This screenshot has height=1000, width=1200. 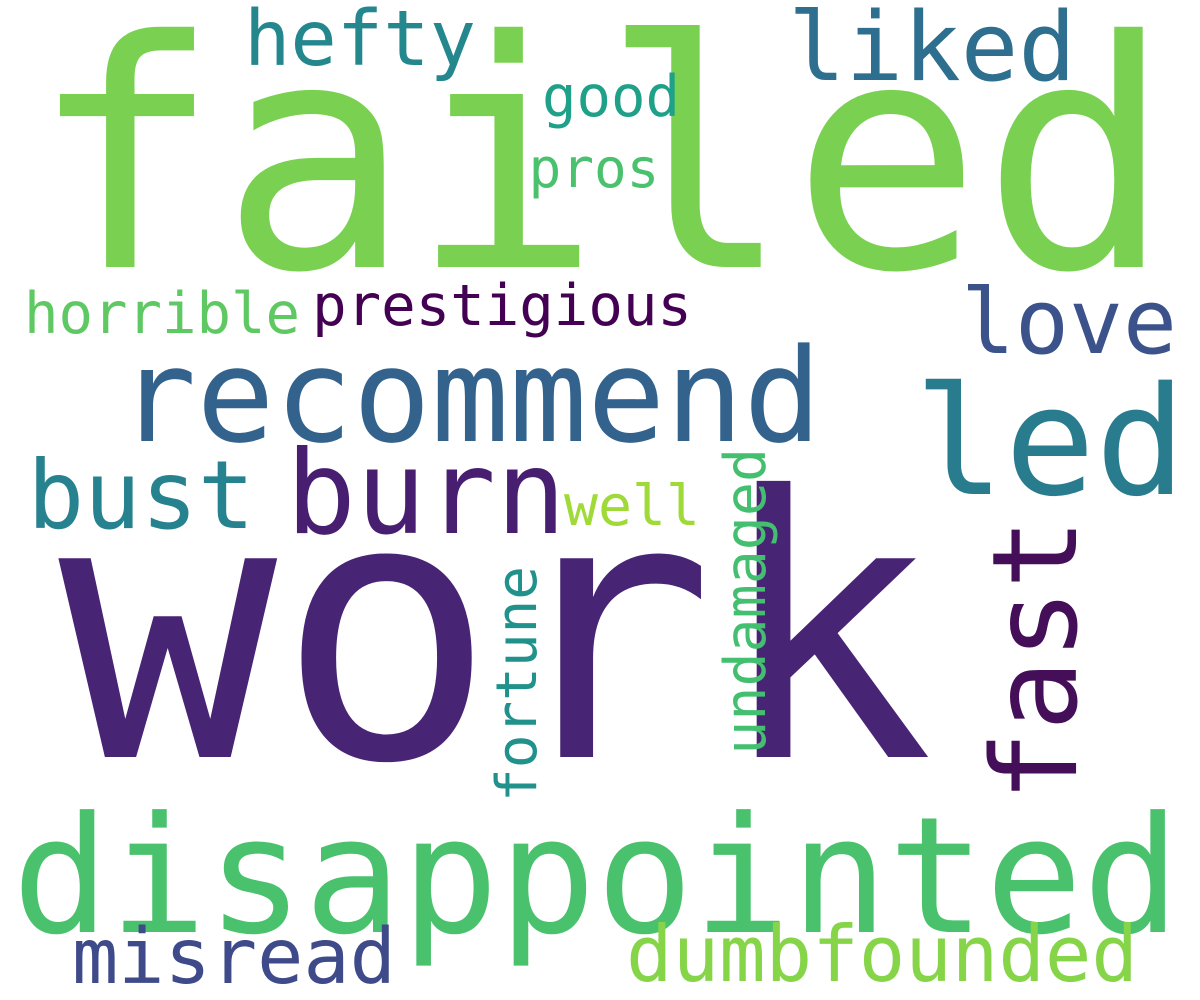 What do you see at coordinates (360, 42) in the screenshot?
I see `word-hefty: hefty` at bounding box center [360, 42].